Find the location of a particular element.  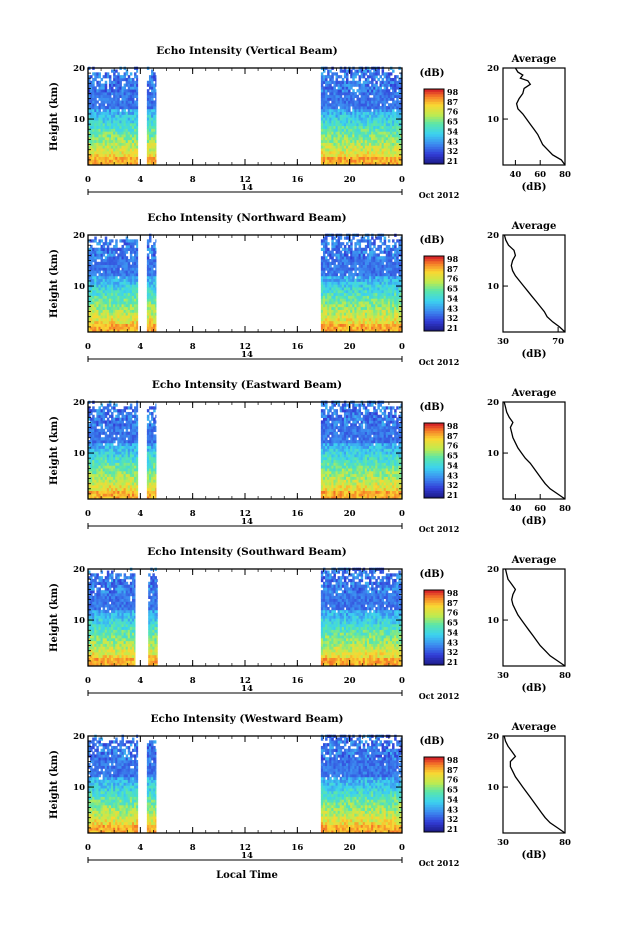

panel-title: Echo Intensity (Vertical Beam) is located at coordinates (246, 51).